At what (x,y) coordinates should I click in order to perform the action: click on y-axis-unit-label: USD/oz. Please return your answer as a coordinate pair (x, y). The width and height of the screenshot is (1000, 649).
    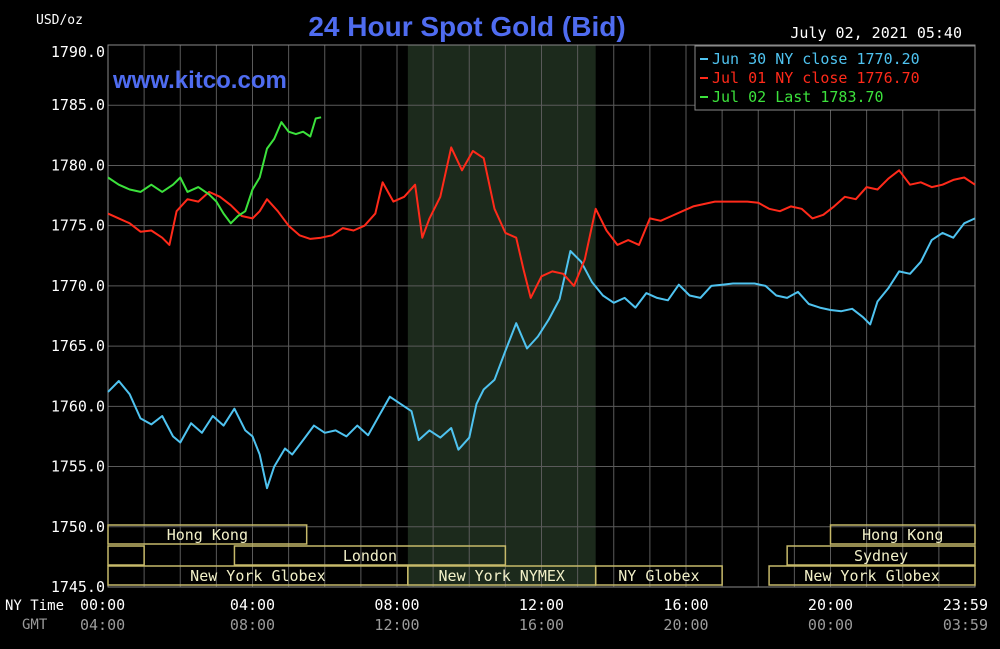
    Looking at the image, I should click on (59, 20).